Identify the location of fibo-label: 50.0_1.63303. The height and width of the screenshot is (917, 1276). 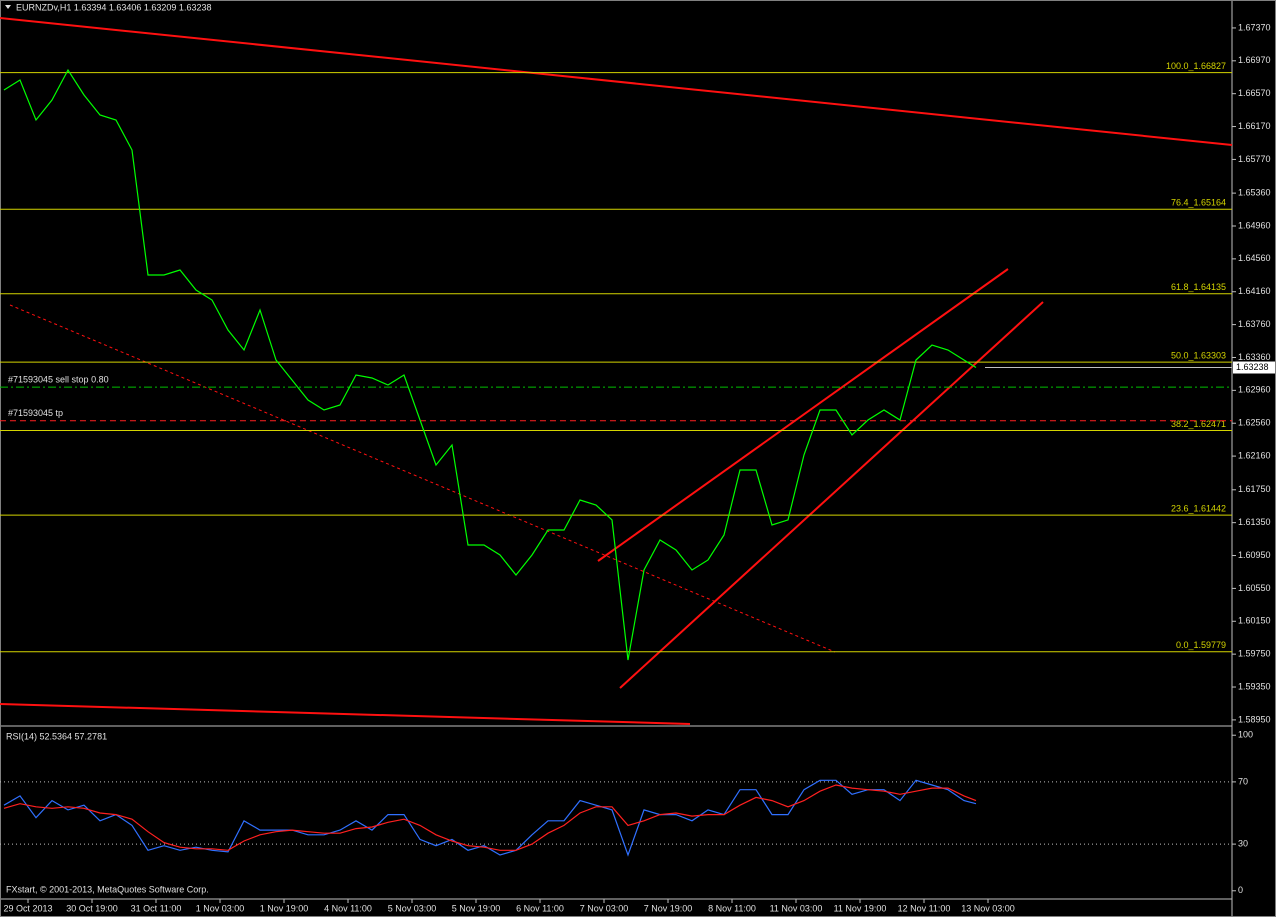
(1198, 356).